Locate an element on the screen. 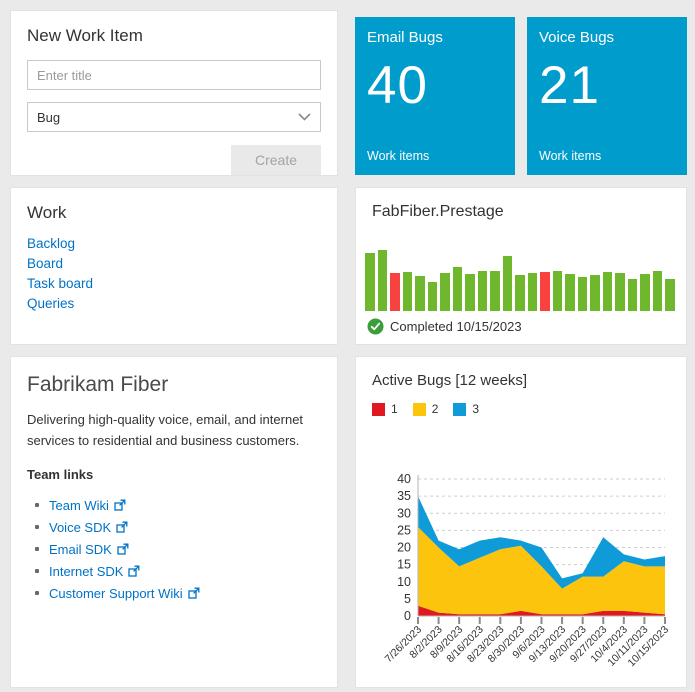 Image resolution: width=695 pixels, height=692 pixels. y-axis-tick-label: 30 is located at coordinates (404, 513).